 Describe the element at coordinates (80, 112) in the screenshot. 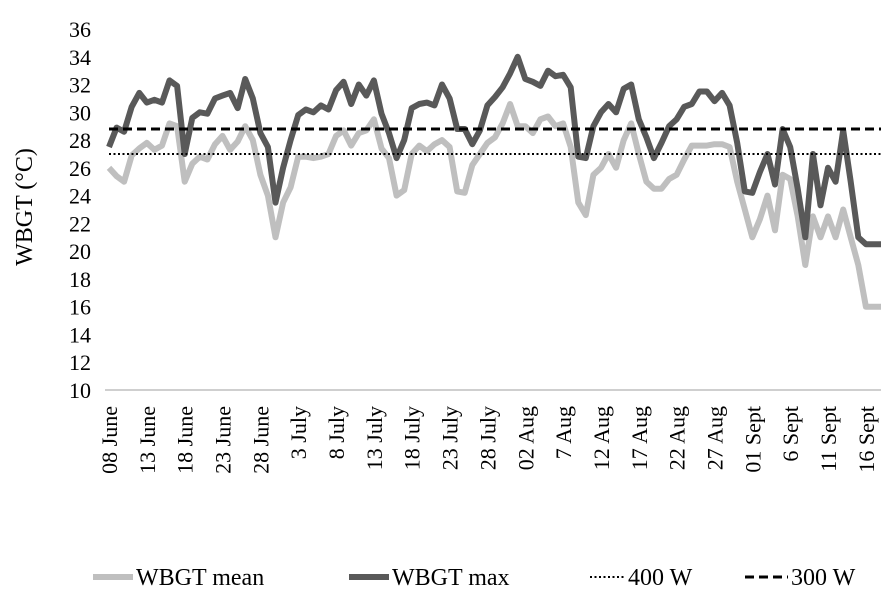

I see `y-tick-label: 30` at that location.